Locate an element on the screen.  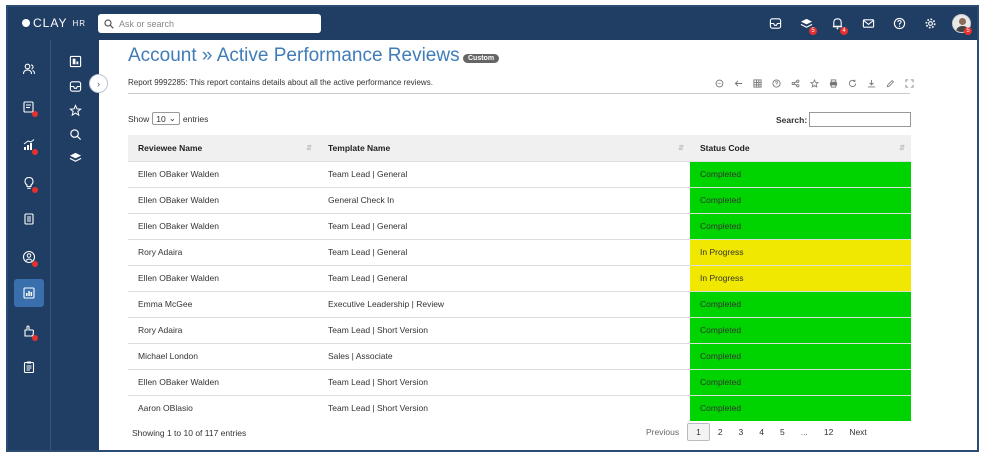
global-search-input: Ask or search is located at coordinates (209, 23).